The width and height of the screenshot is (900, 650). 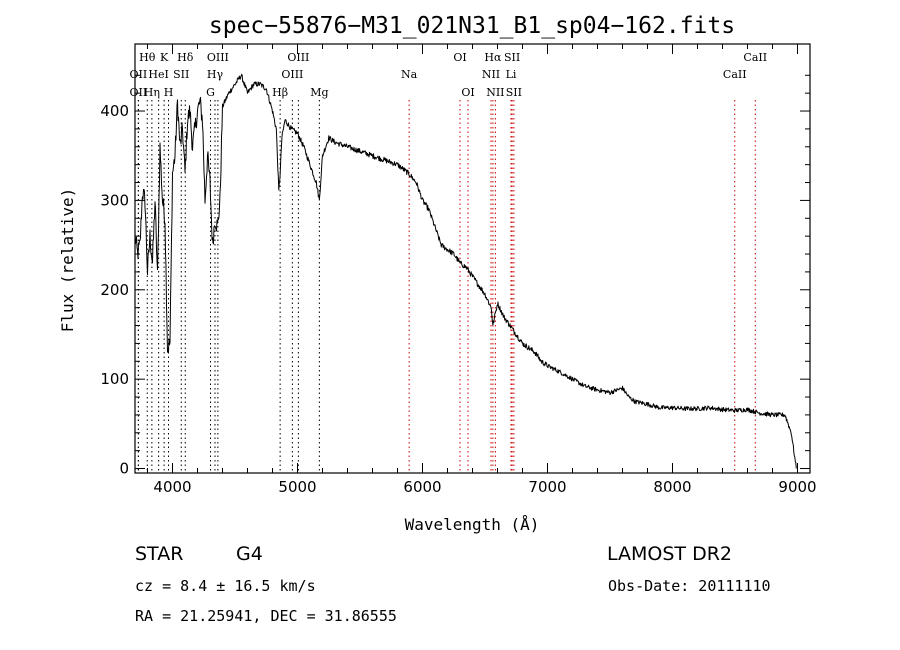 I want to click on y-axis-label: Flux (relative), so click(x=67, y=260).